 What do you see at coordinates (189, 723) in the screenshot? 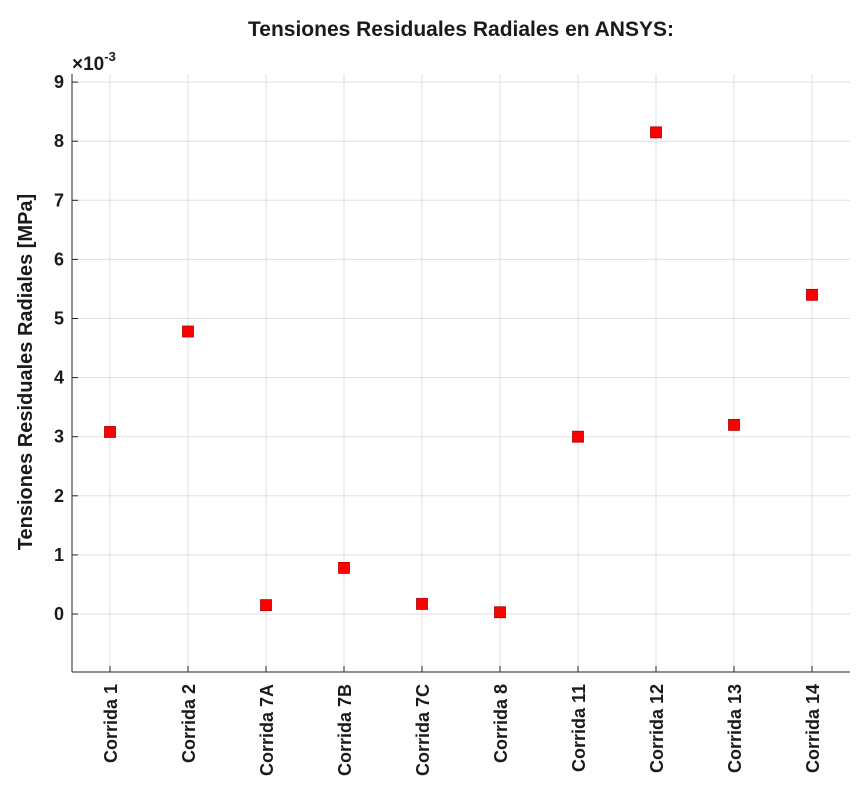
I see `x-tick-label: Corrida 2` at bounding box center [189, 723].